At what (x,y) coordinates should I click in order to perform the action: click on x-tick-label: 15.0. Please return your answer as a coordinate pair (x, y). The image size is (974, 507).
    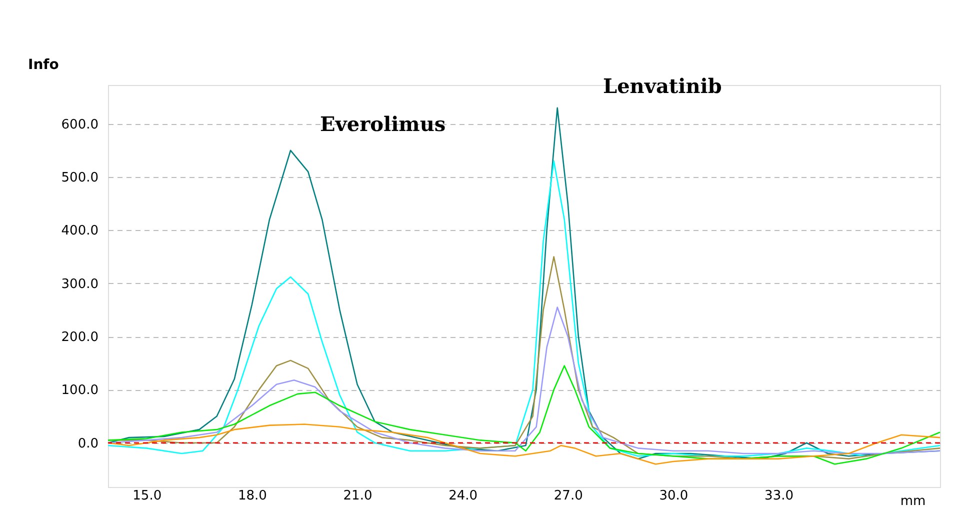
    Looking at the image, I should click on (147, 496).